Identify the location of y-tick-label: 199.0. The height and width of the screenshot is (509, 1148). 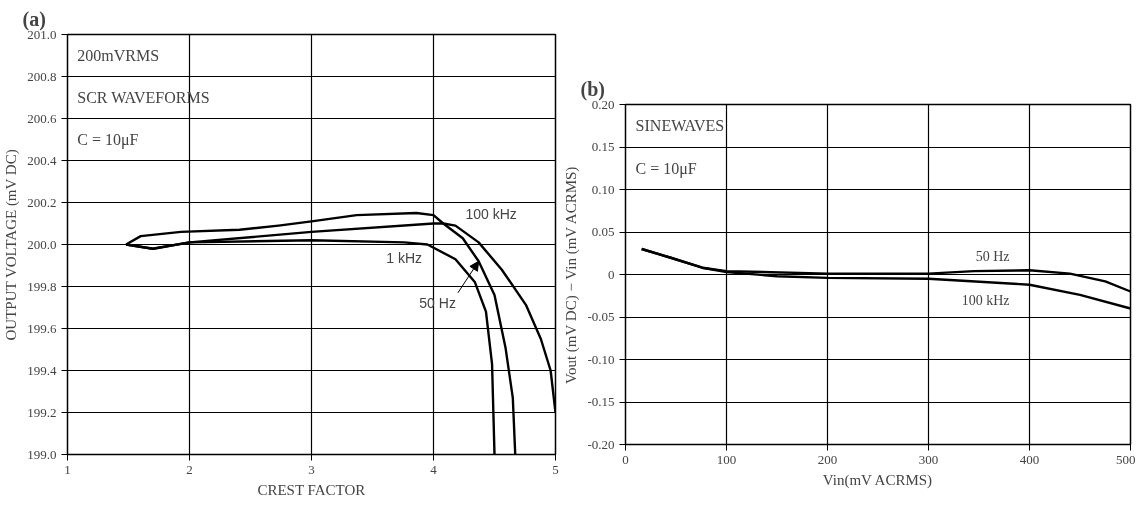
(42, 454).